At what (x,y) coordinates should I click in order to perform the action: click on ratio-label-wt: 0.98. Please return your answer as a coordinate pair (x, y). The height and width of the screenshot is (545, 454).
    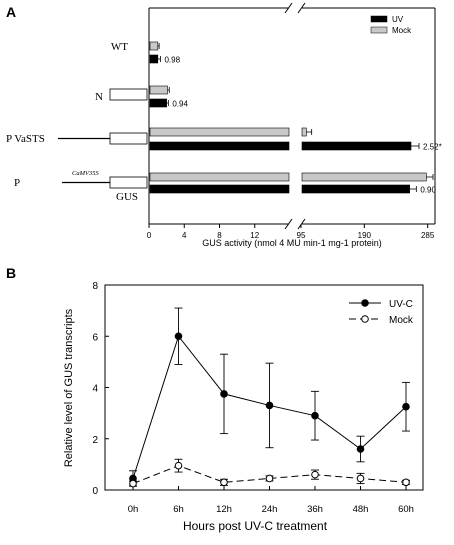
    Looking at the image, I should click on (172, 60).